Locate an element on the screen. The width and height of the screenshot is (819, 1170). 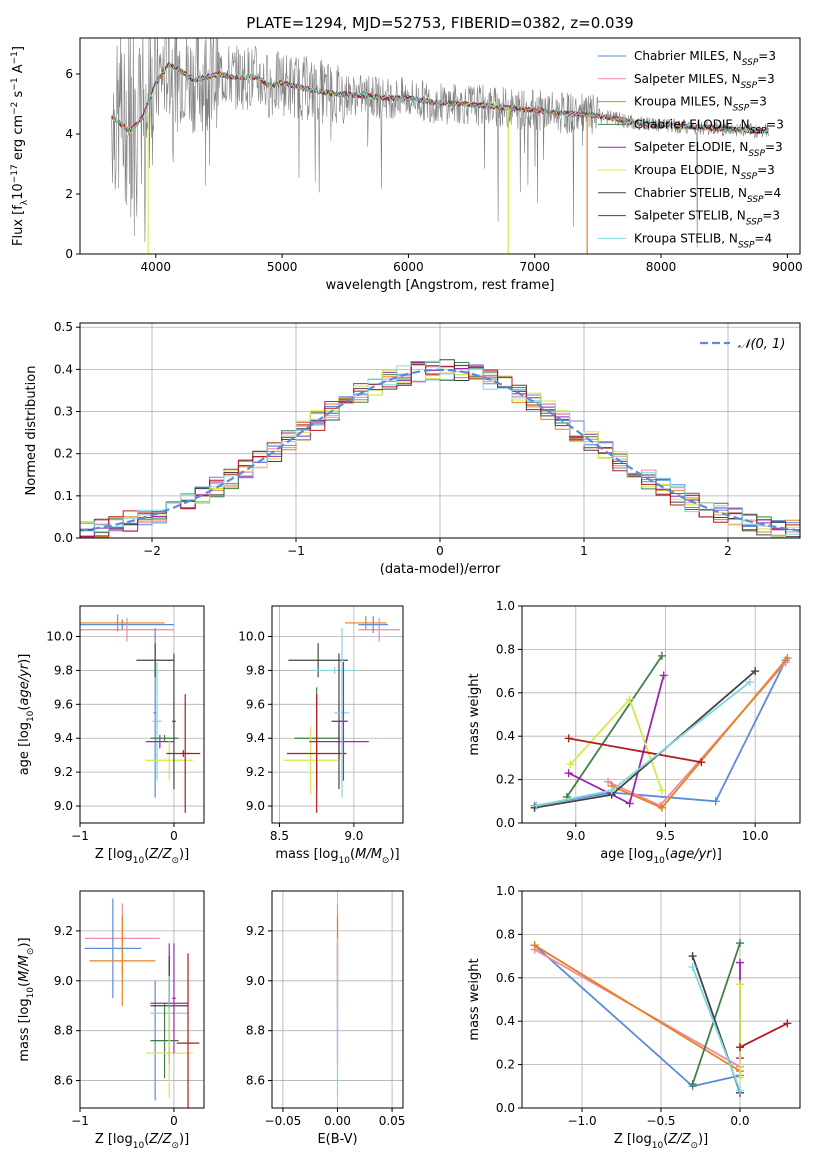
plot-area-weight_vs_Z is located at coordinates (661, 1018).